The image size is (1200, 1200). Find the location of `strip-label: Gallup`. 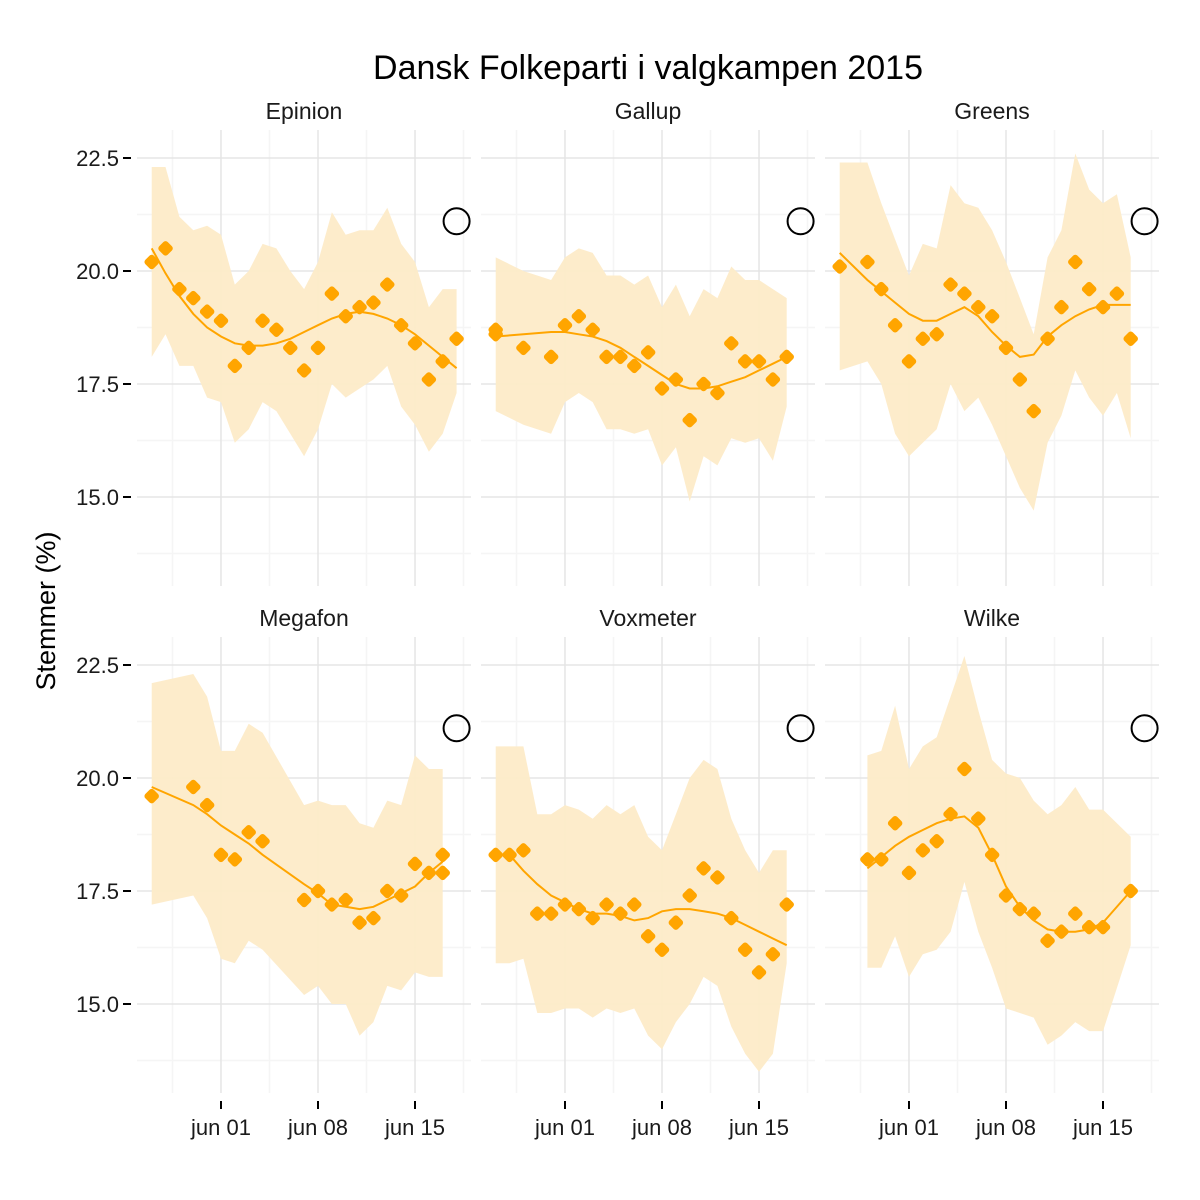

strip-label: Gallup is located at coordinates (648, 111).